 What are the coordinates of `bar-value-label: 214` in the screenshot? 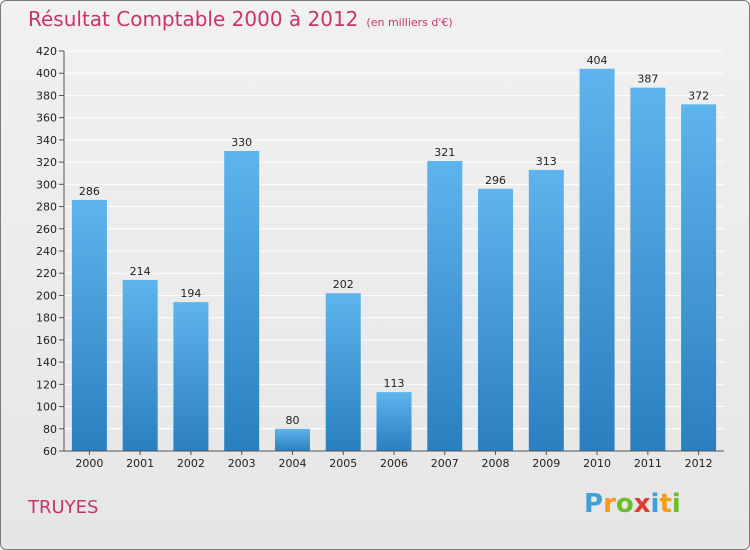 It's located at (140, 271).